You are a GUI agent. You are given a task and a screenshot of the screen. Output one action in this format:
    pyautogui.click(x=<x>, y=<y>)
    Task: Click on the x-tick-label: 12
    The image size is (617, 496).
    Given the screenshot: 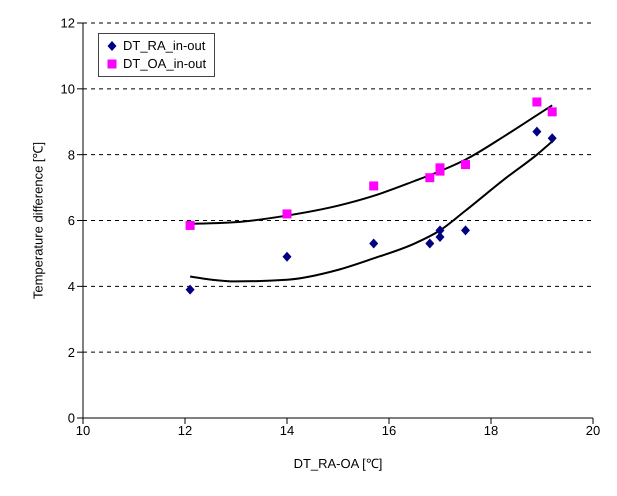 What is the action you would take?
    pyautogui.click(x=185, y=430)
    